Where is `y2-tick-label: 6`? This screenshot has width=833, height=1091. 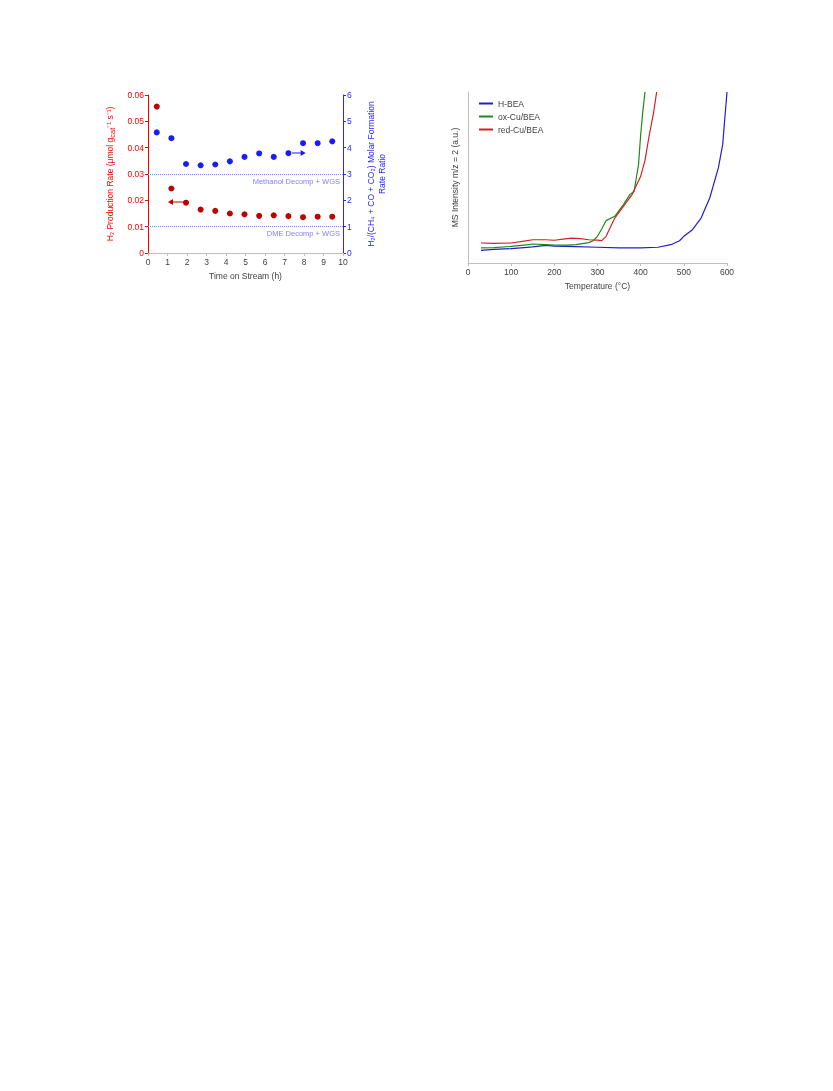 y2-tick-label: 6 is located at coordinates (349, 95).